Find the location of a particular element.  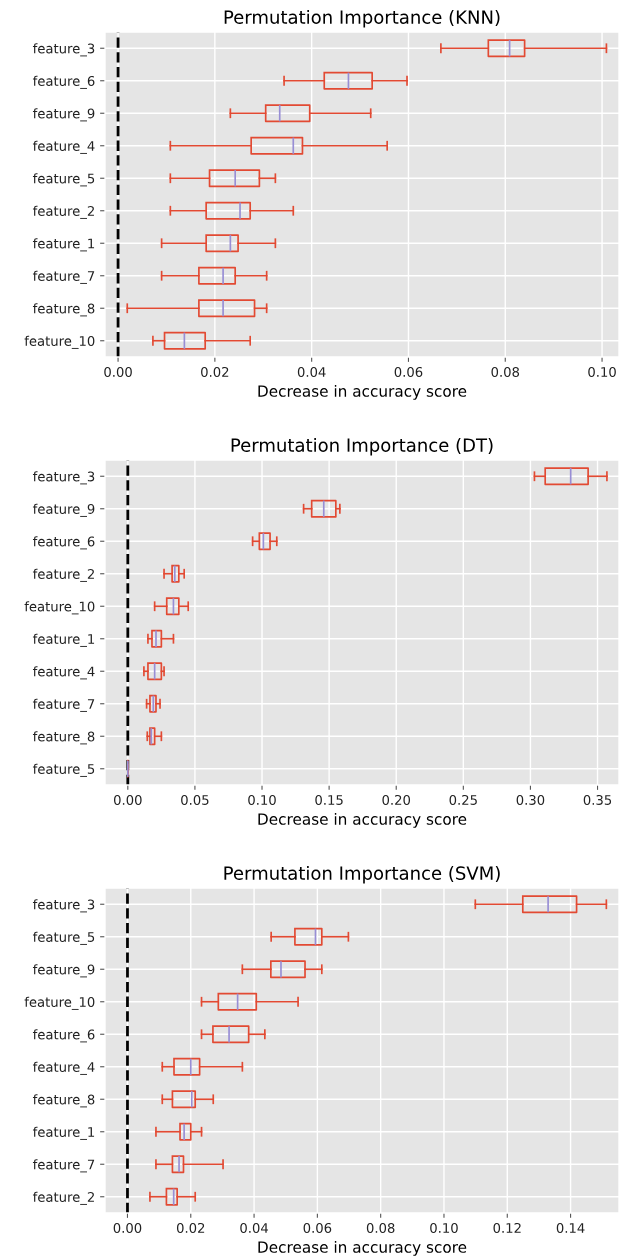

x-tick-label: 0.12 is located at coordinates (507, 1227).